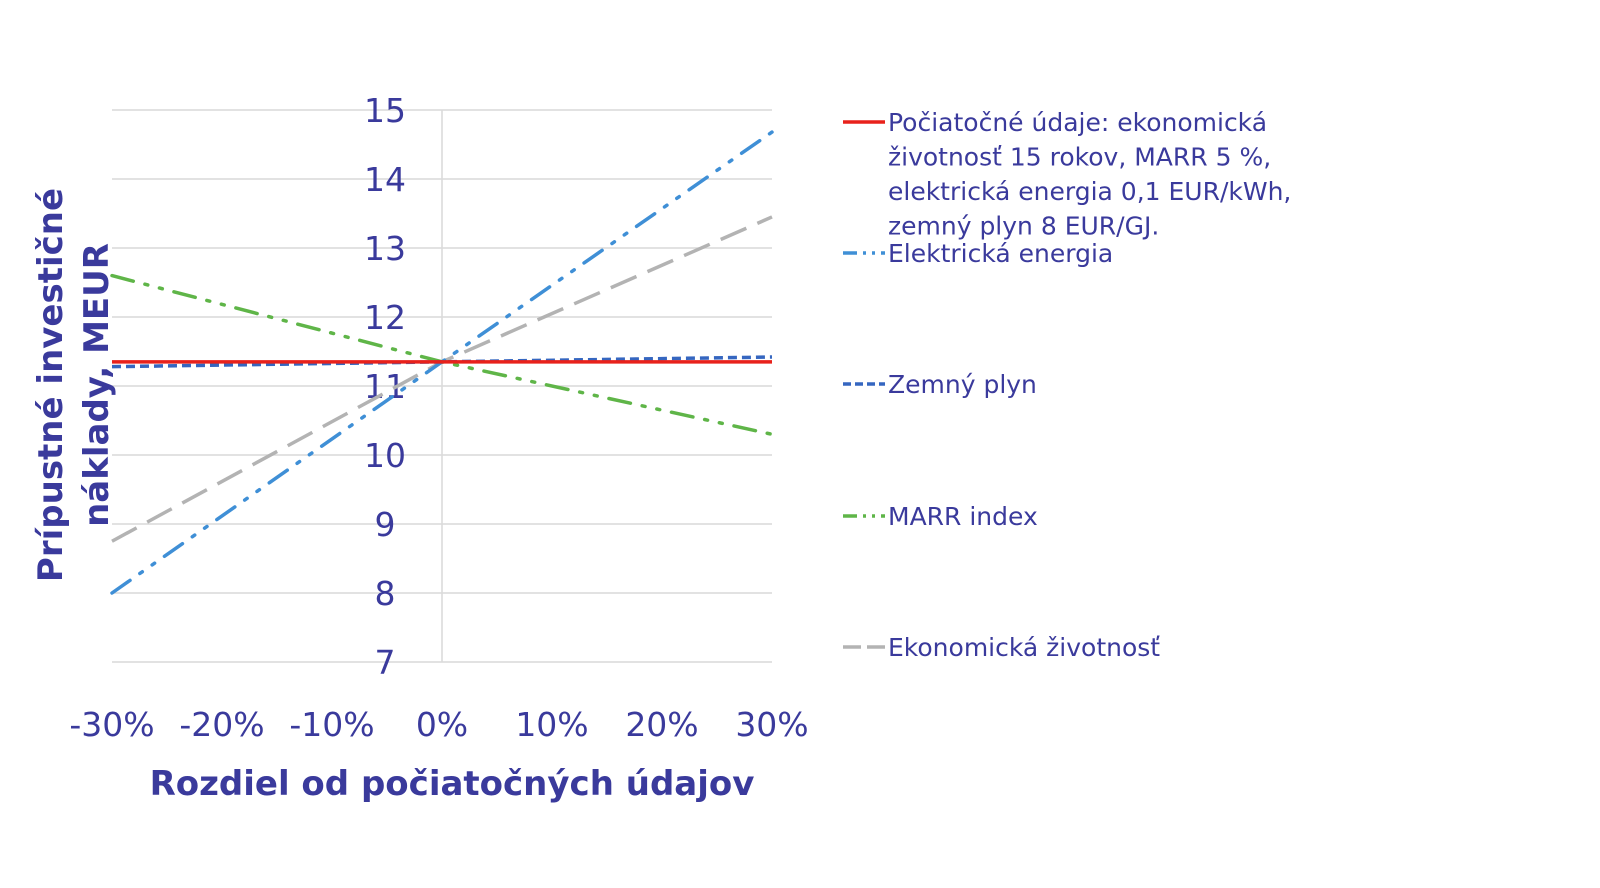 The height and width of the screenshot is (888, 1600). Describe the element at coordinates (385, 593) in the screenshot. I see `y-tick-label: 8` at that location.